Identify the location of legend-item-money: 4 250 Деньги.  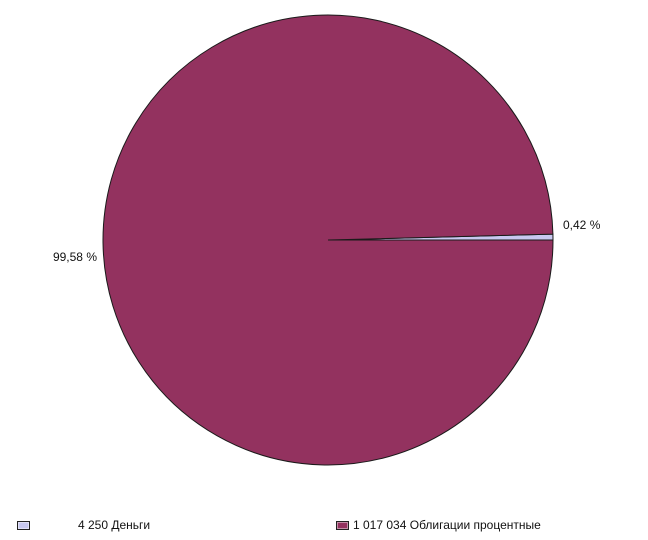
(83, 525).